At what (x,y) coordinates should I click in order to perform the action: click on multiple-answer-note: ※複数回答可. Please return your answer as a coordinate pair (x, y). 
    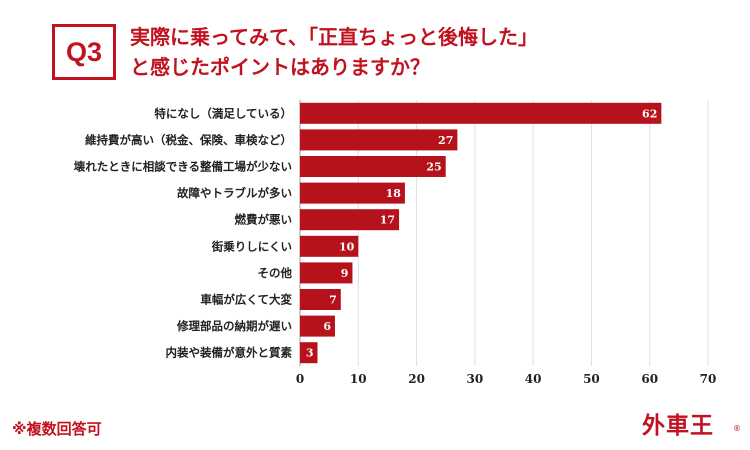
    Looking at the image, I should click on (57, 429).